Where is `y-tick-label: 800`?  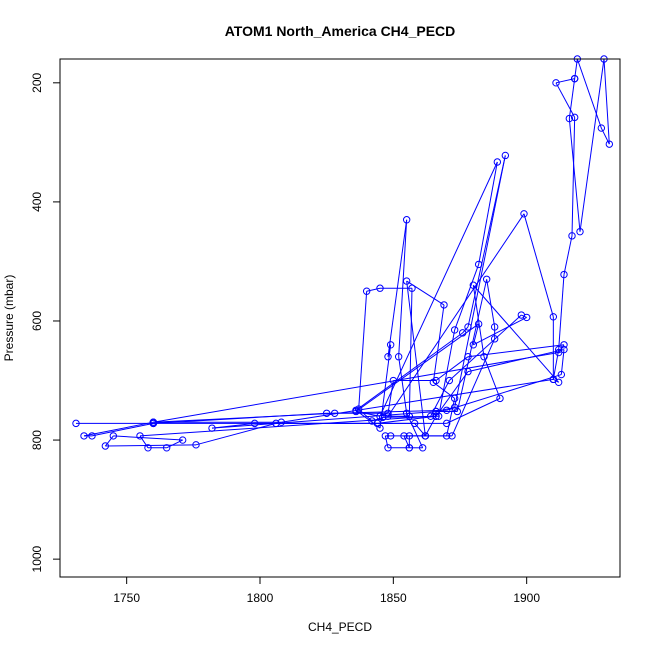 y-tick-label: 800 is located at coordinates (37, 440).